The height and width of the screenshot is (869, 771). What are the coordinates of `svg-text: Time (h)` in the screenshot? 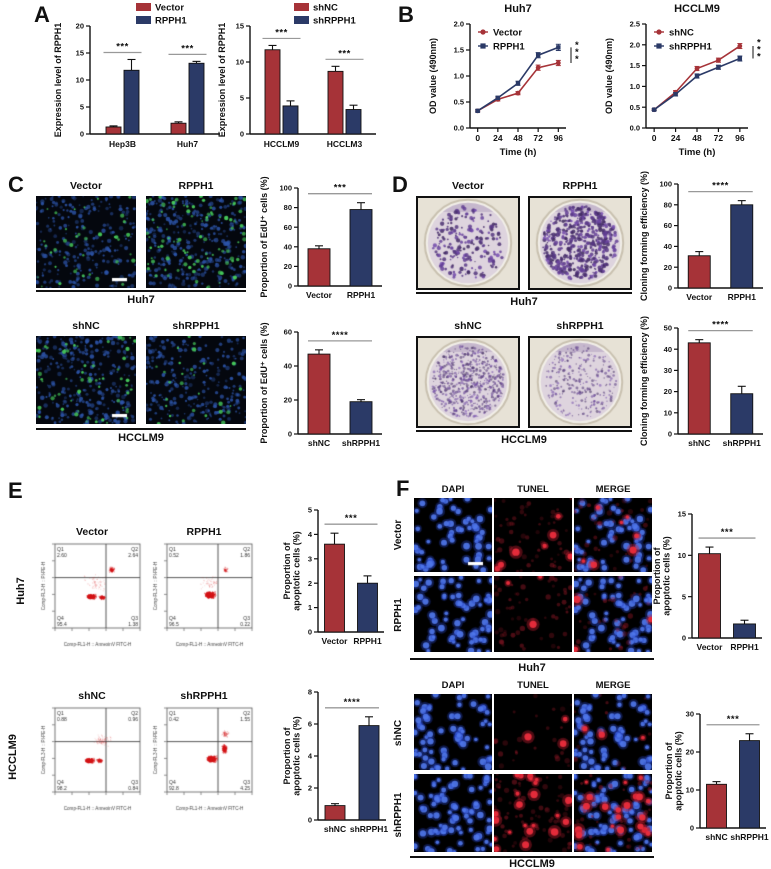 It's located at (697, 152).